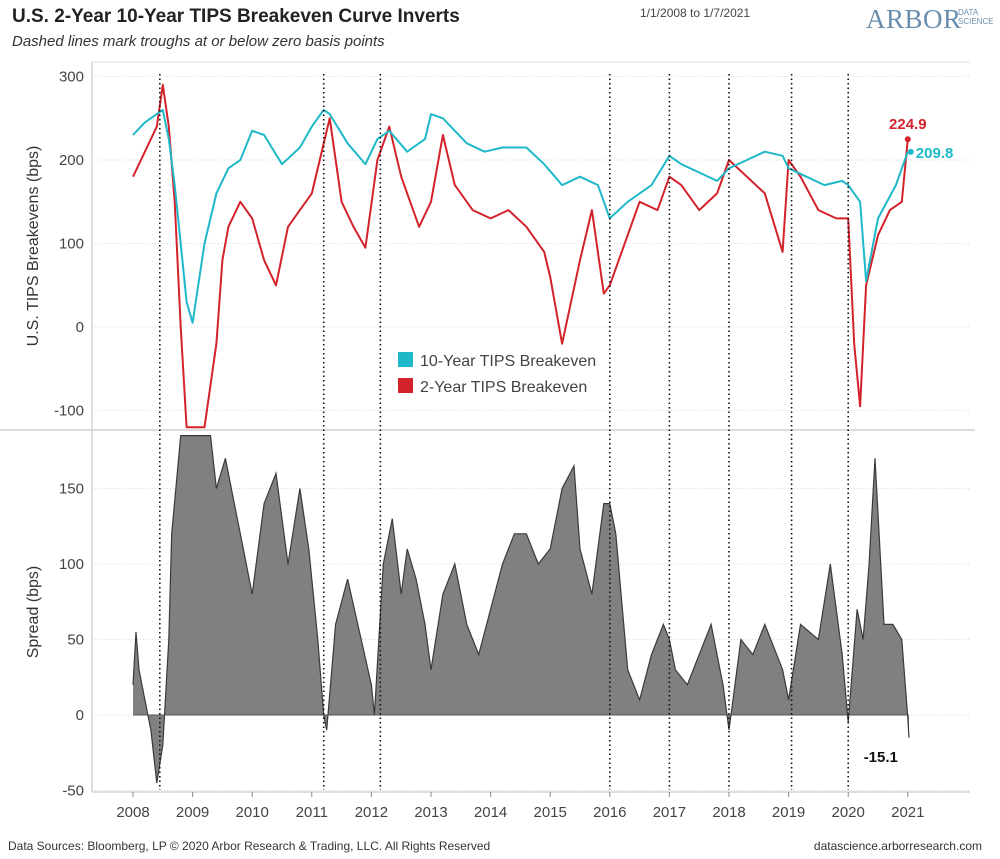  What do you see at coordinates (71, 160) in the screenshot?
I see `top-y-tick-label: 200` at bounding box center [71, 160].